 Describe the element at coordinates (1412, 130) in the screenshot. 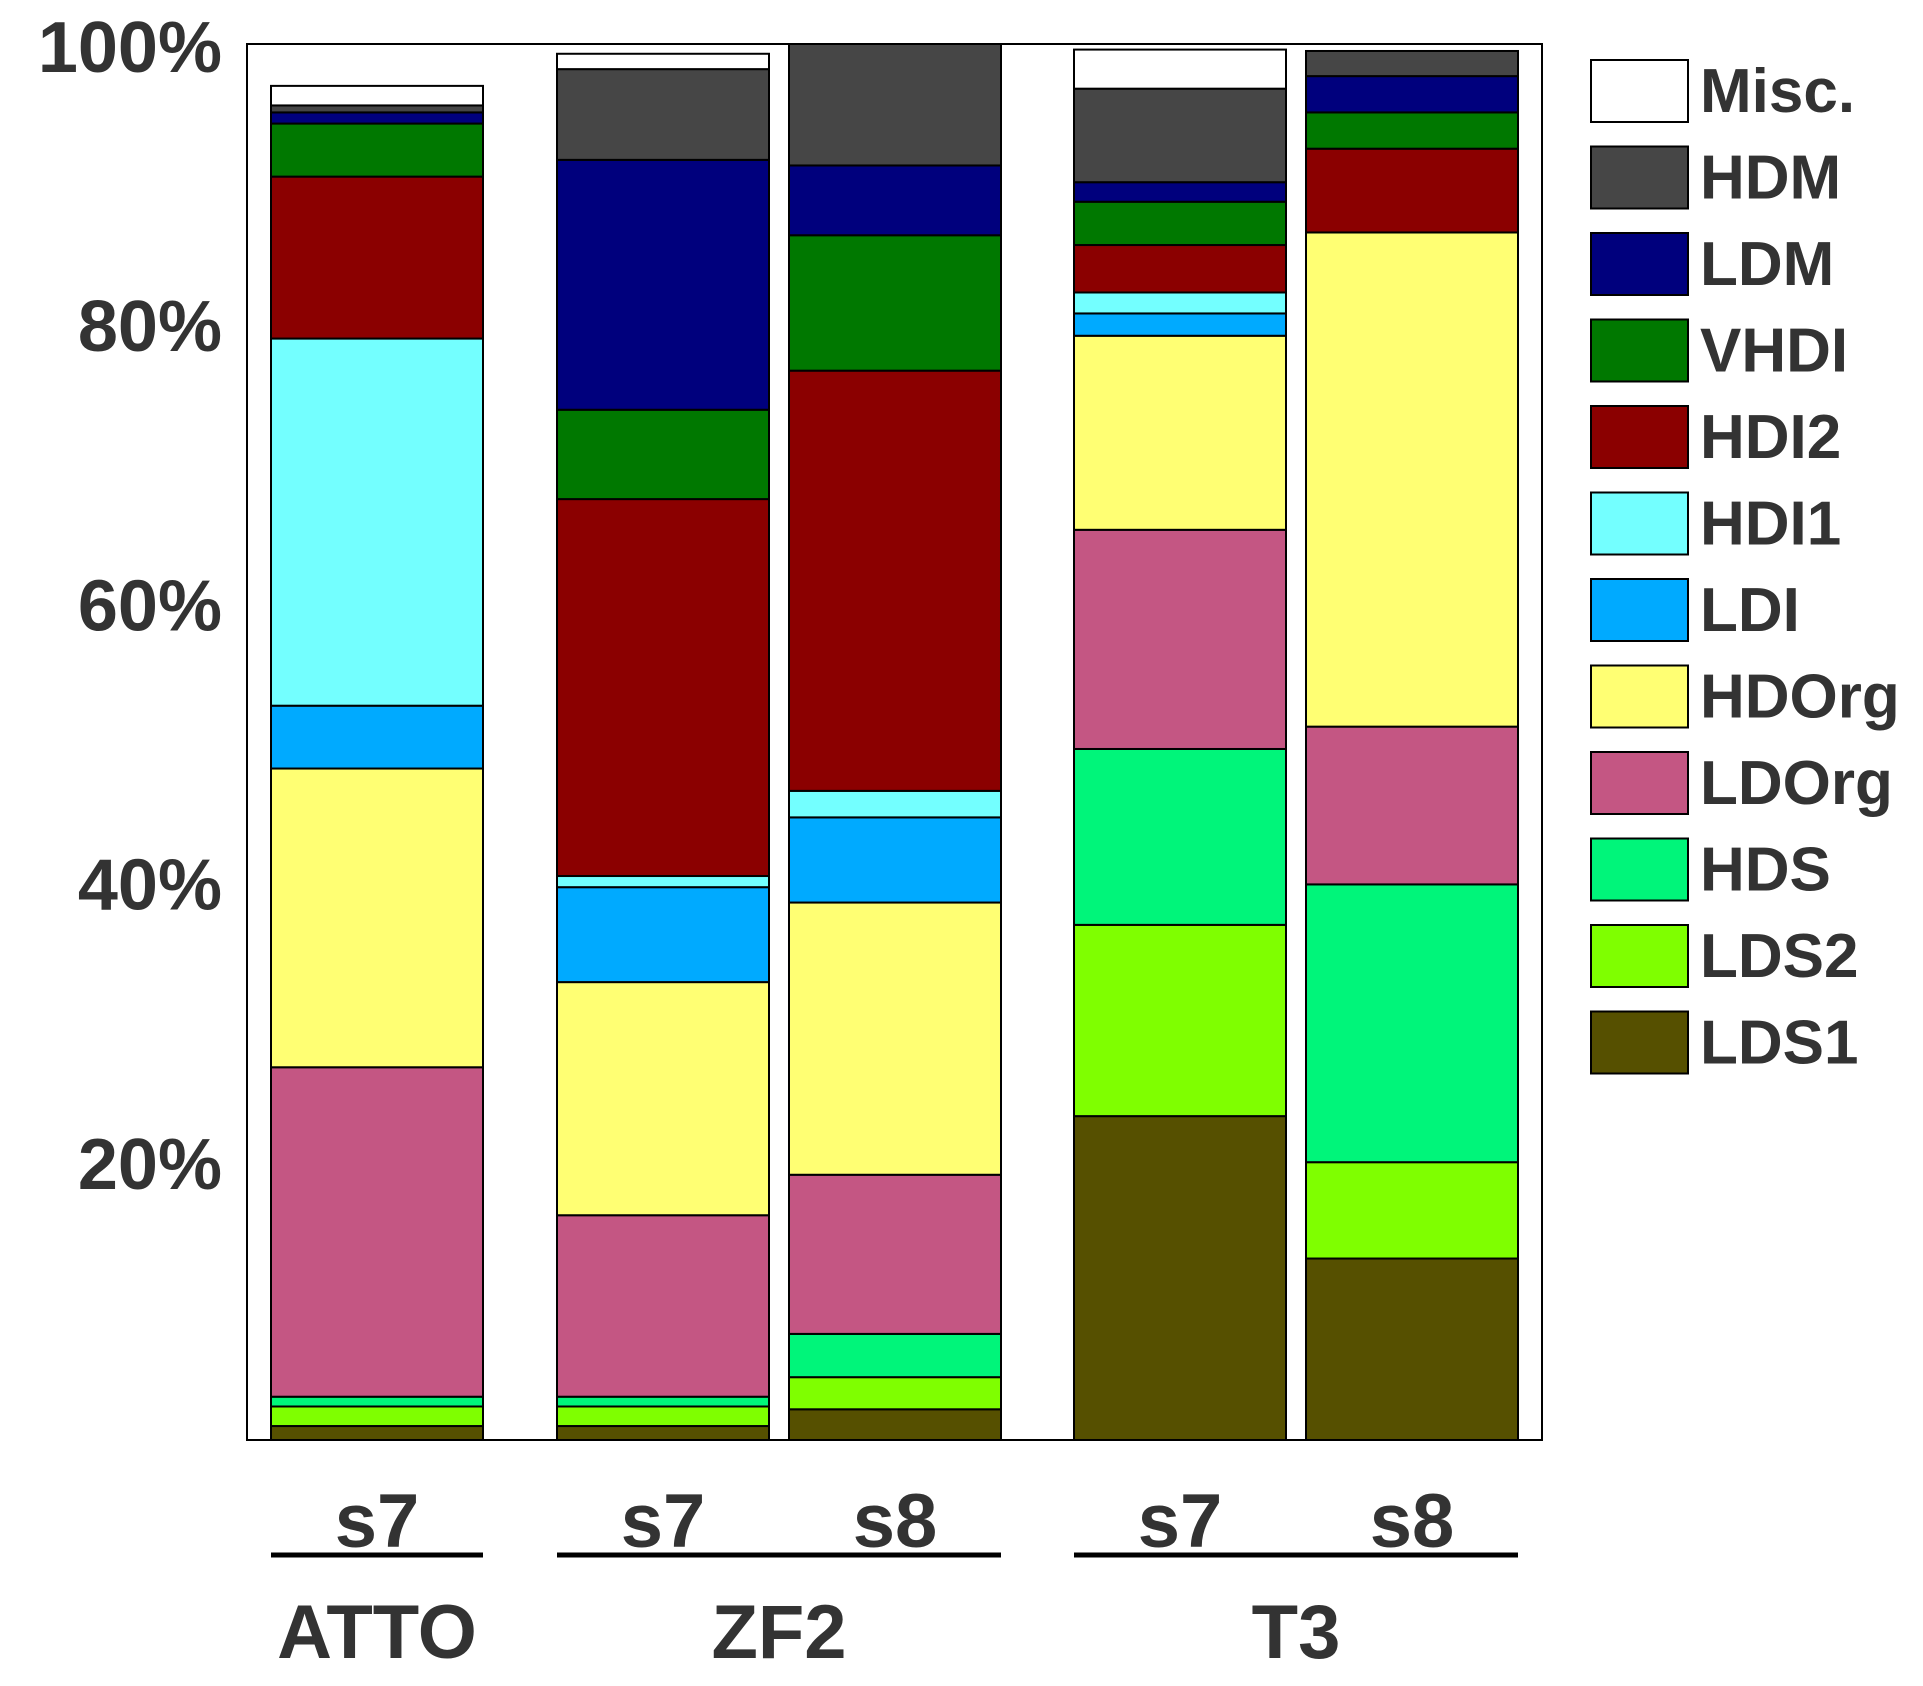

I see `bar-segment-t3-s8-vhdi` at that location.